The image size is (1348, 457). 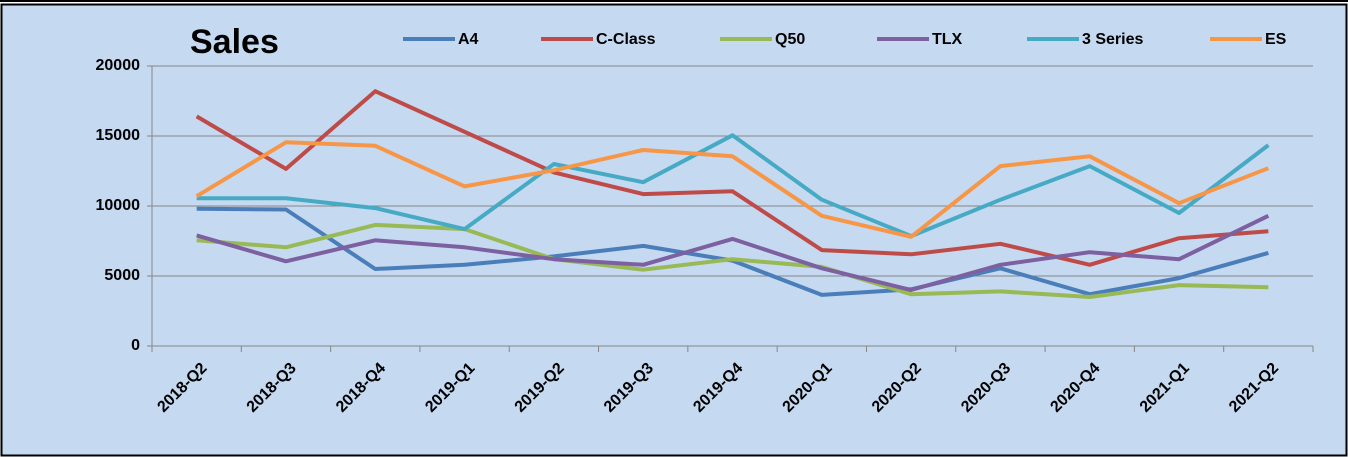 What do you see at coordinates (1276, 39) in the screenshot?
I see `legend-label: ES` at bounding box center [1276, 39].